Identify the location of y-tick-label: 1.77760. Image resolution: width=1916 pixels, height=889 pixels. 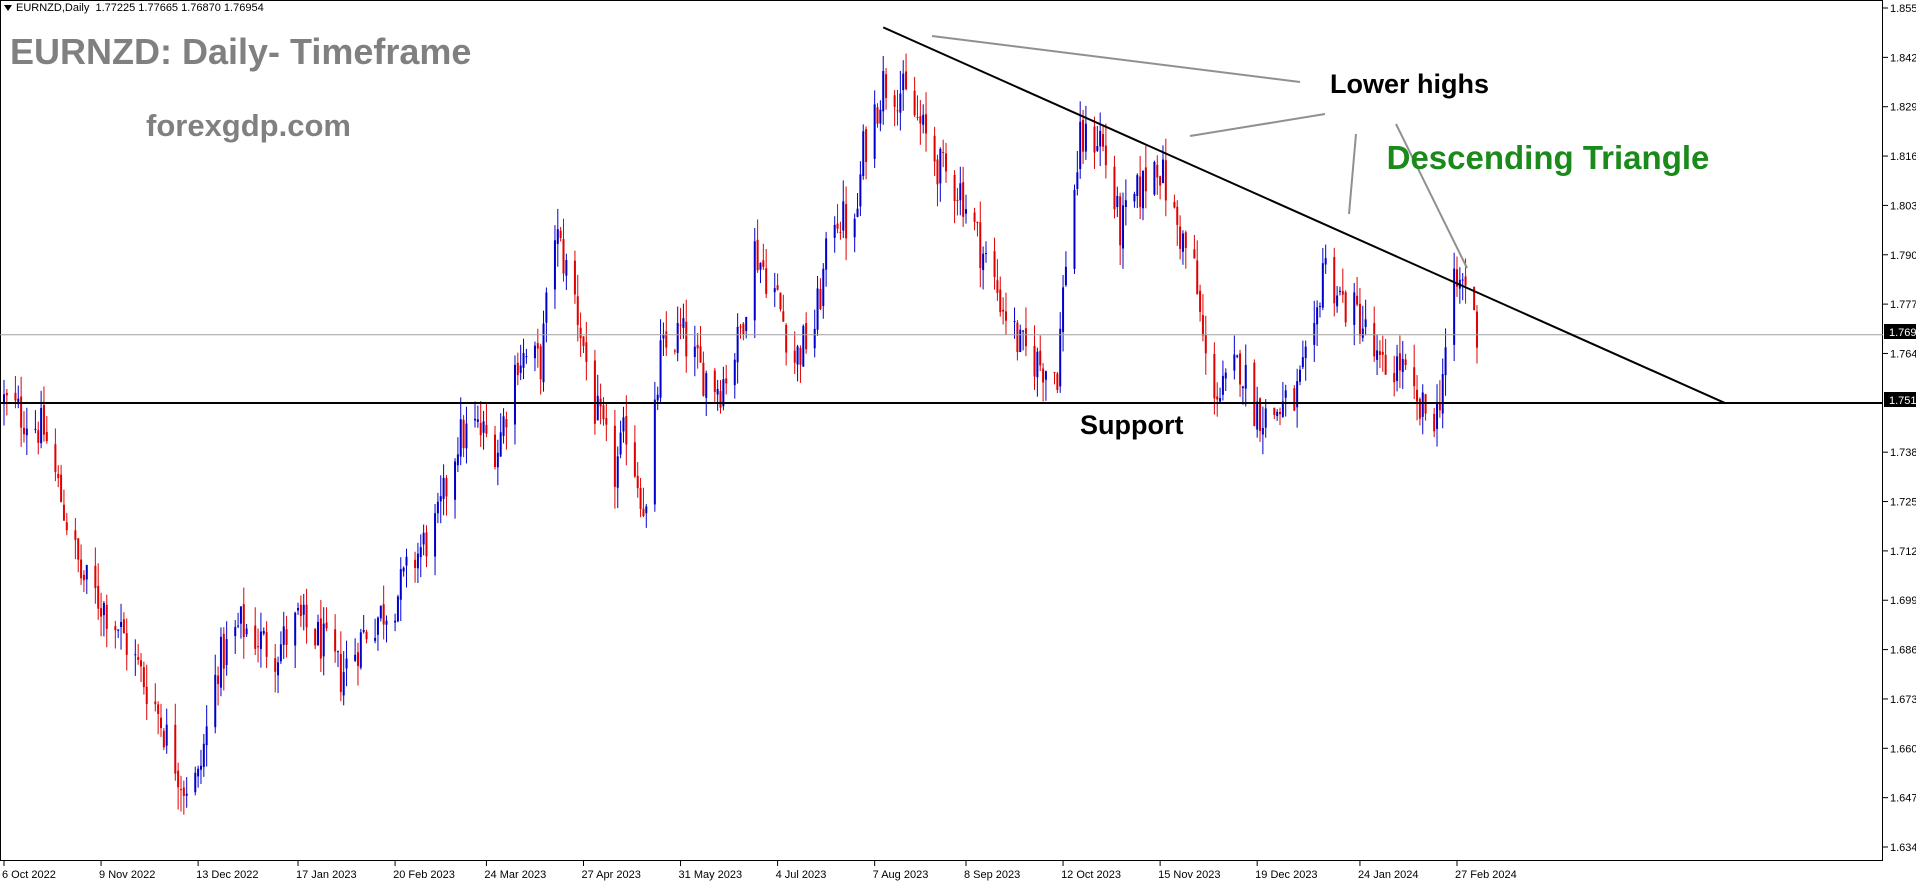
(1903, 305).